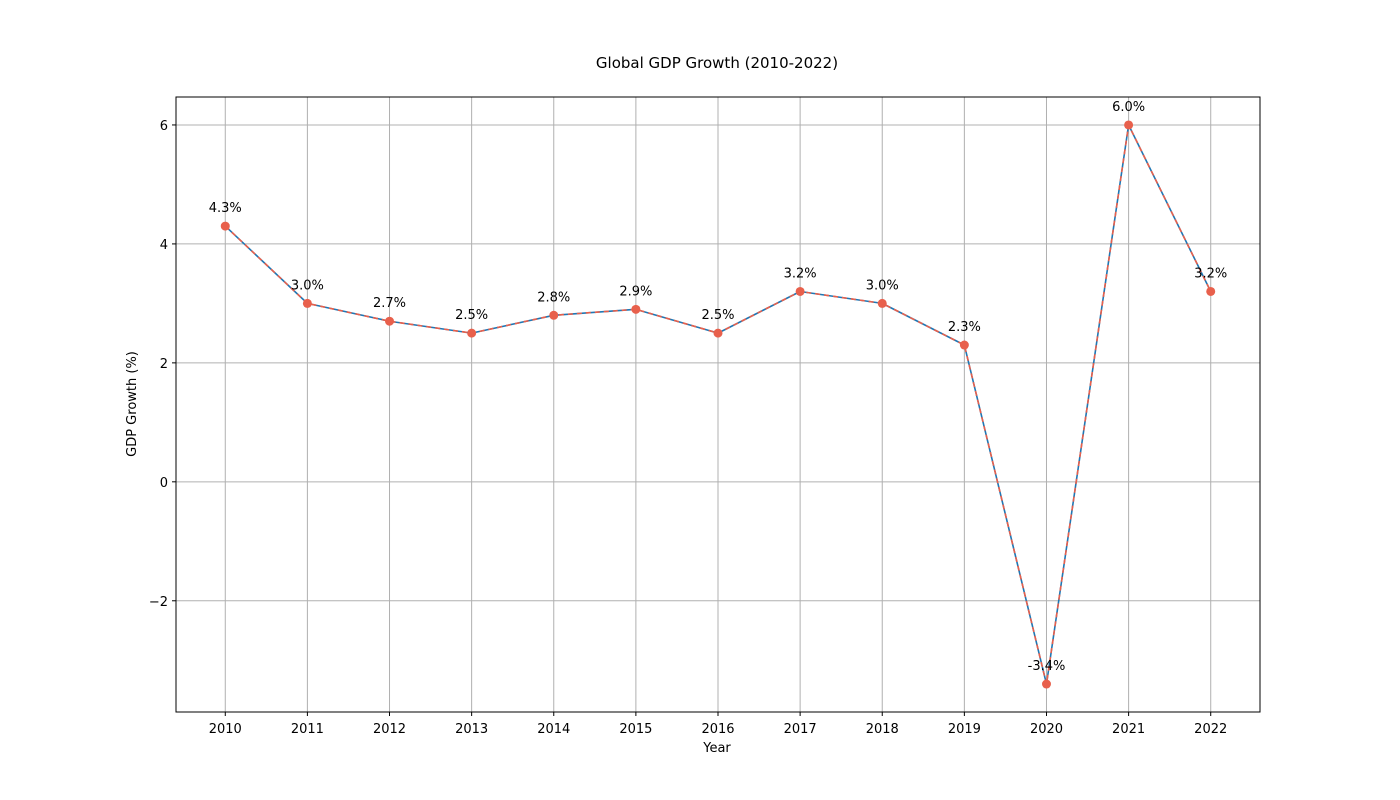 The image size is (1400, 800). Describe the element at coordinates (132, 404) in the screenshot. I see `y-axis-label: GDP Growth (%)` at that location.